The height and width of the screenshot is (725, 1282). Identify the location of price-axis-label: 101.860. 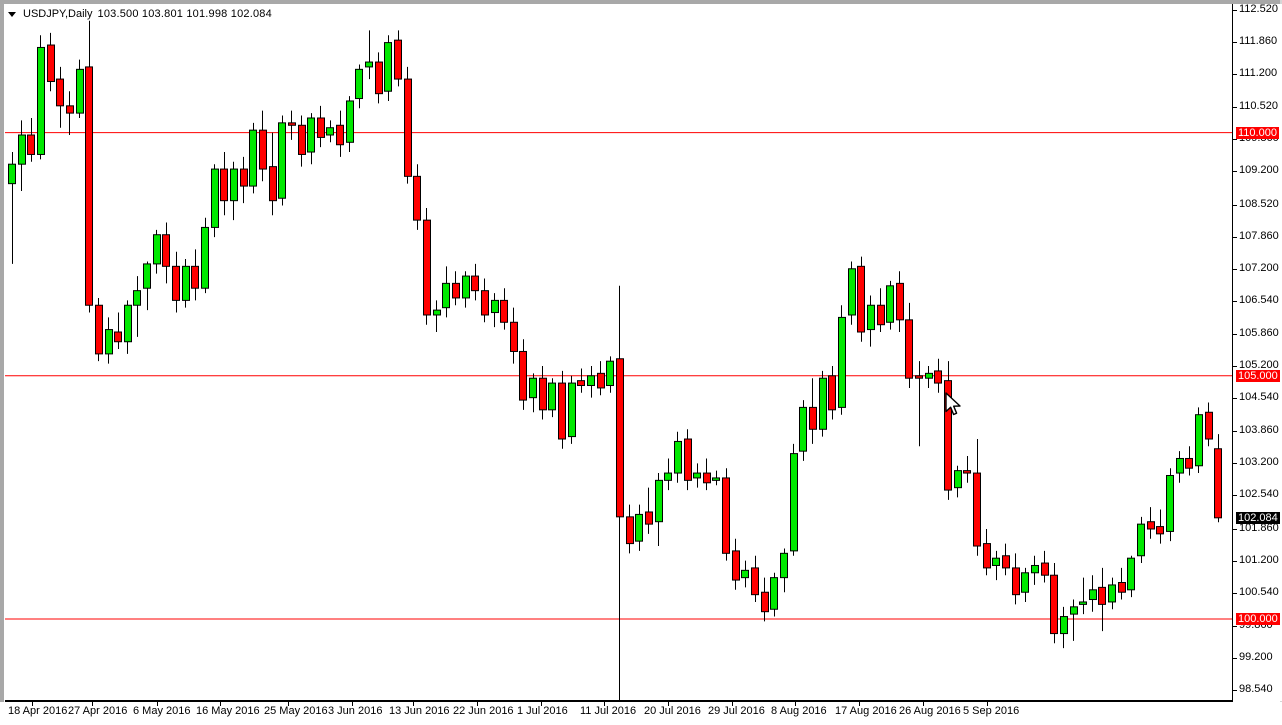
(1259, 527).